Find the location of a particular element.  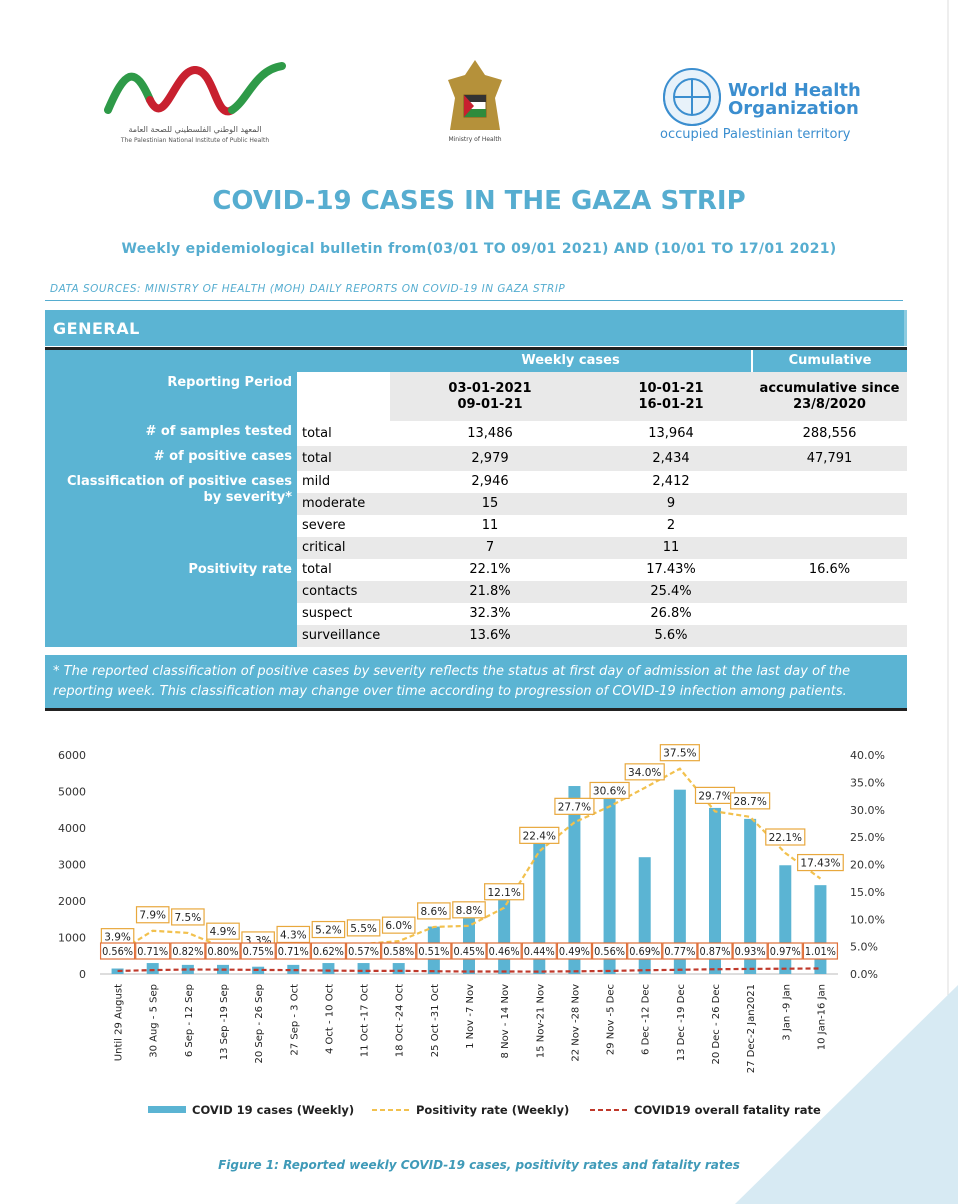

data-row: surveillance 13.6% 5.6% is located at coordinates (476, 636).